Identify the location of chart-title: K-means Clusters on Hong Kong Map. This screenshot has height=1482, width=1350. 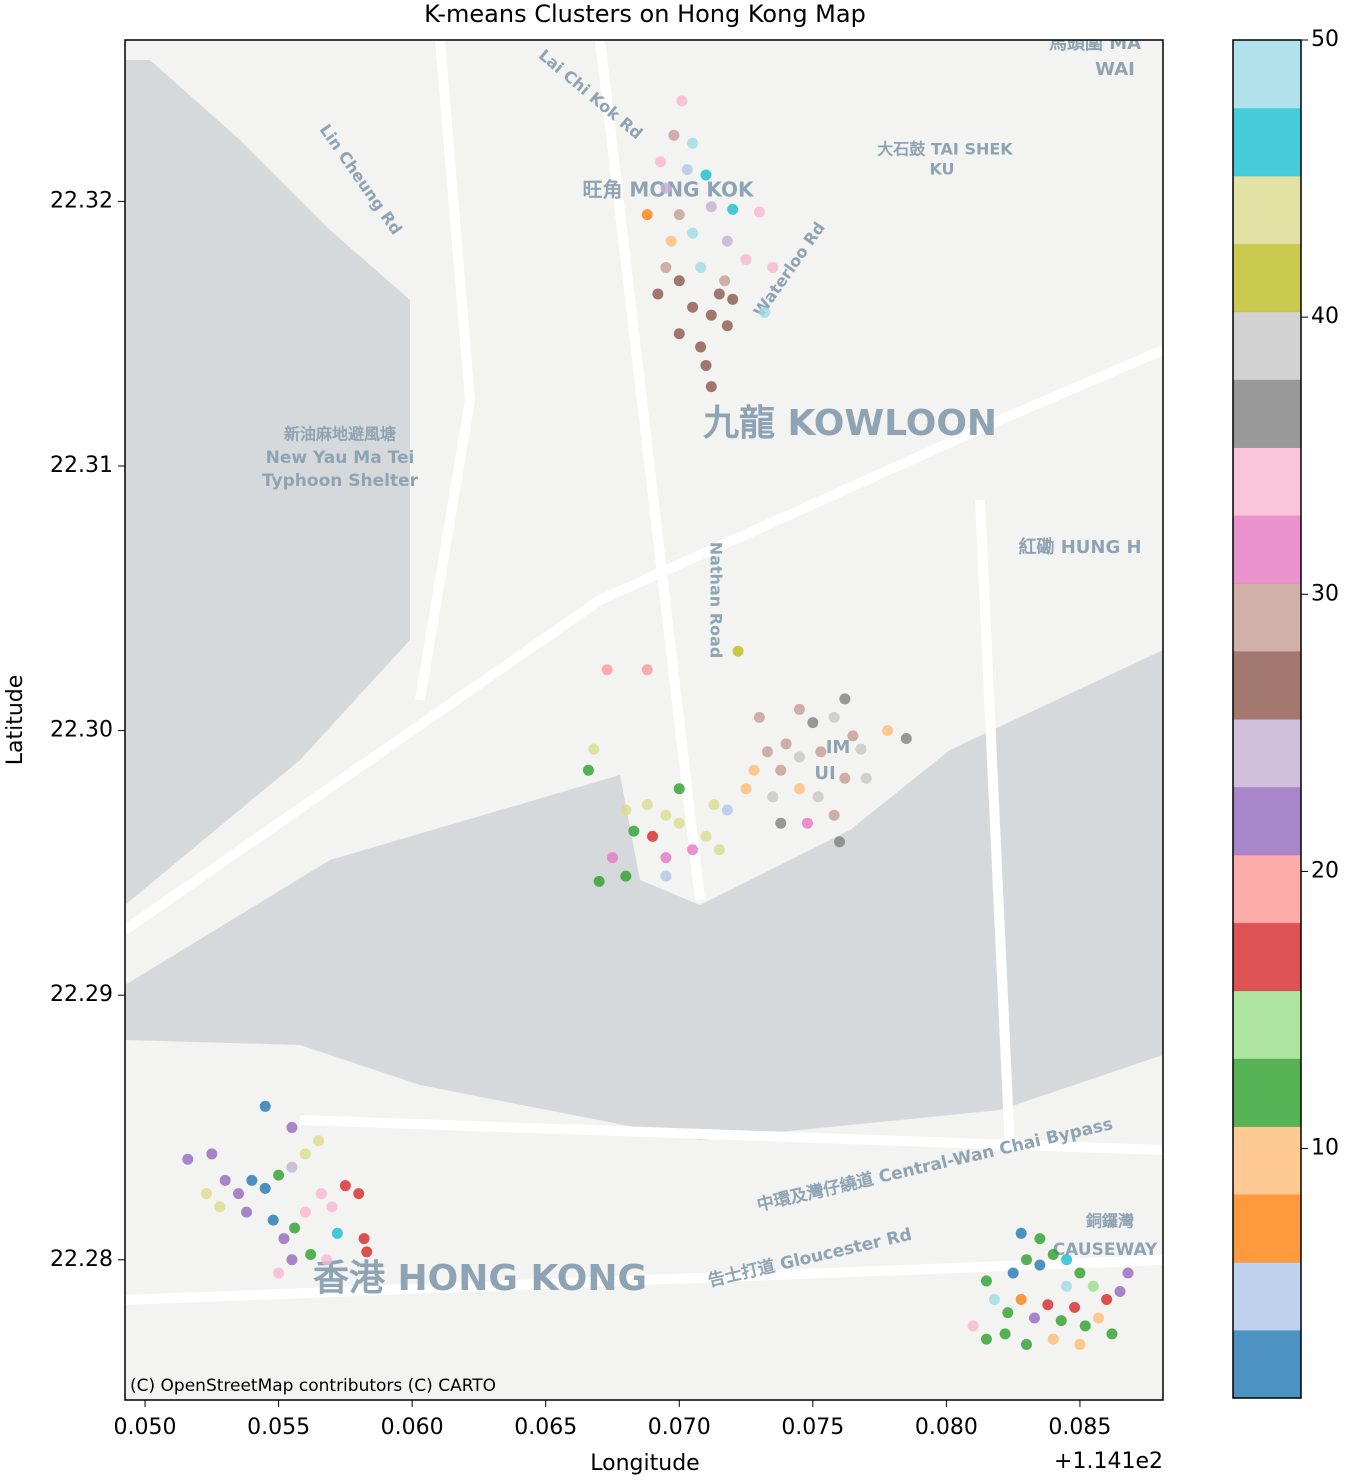
(645, 14).